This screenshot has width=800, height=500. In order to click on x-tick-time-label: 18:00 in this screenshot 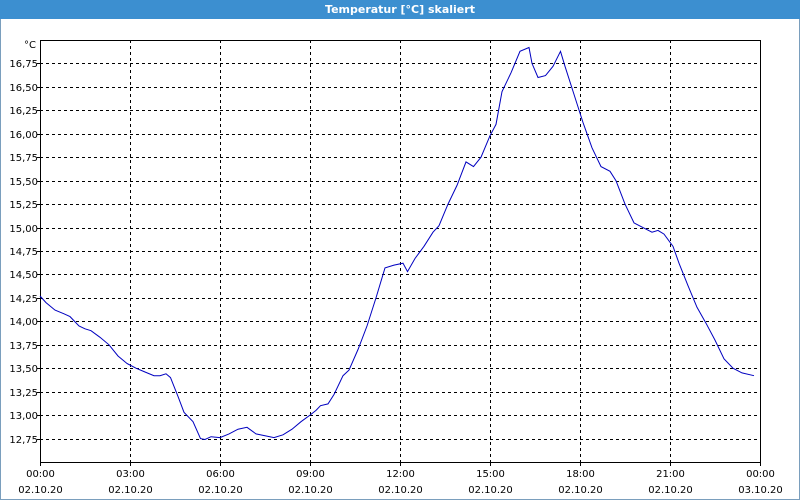, I will do `click(580, 474)`.